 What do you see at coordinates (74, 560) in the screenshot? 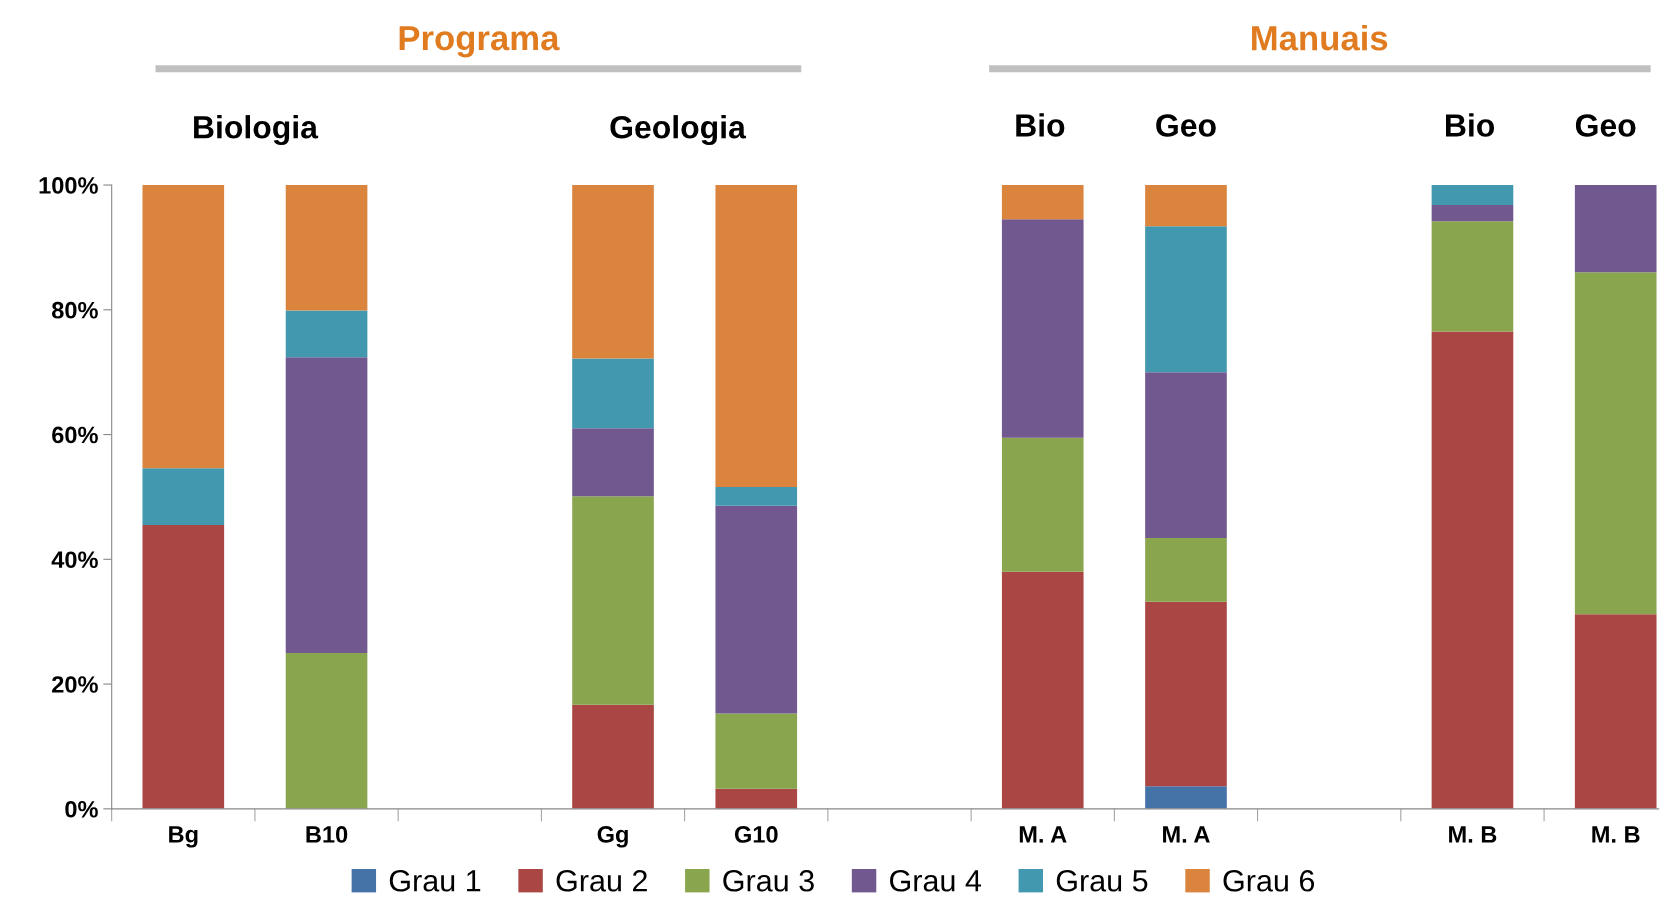
I see `y-tick-label: 40%` at bounding box center [74, 560].